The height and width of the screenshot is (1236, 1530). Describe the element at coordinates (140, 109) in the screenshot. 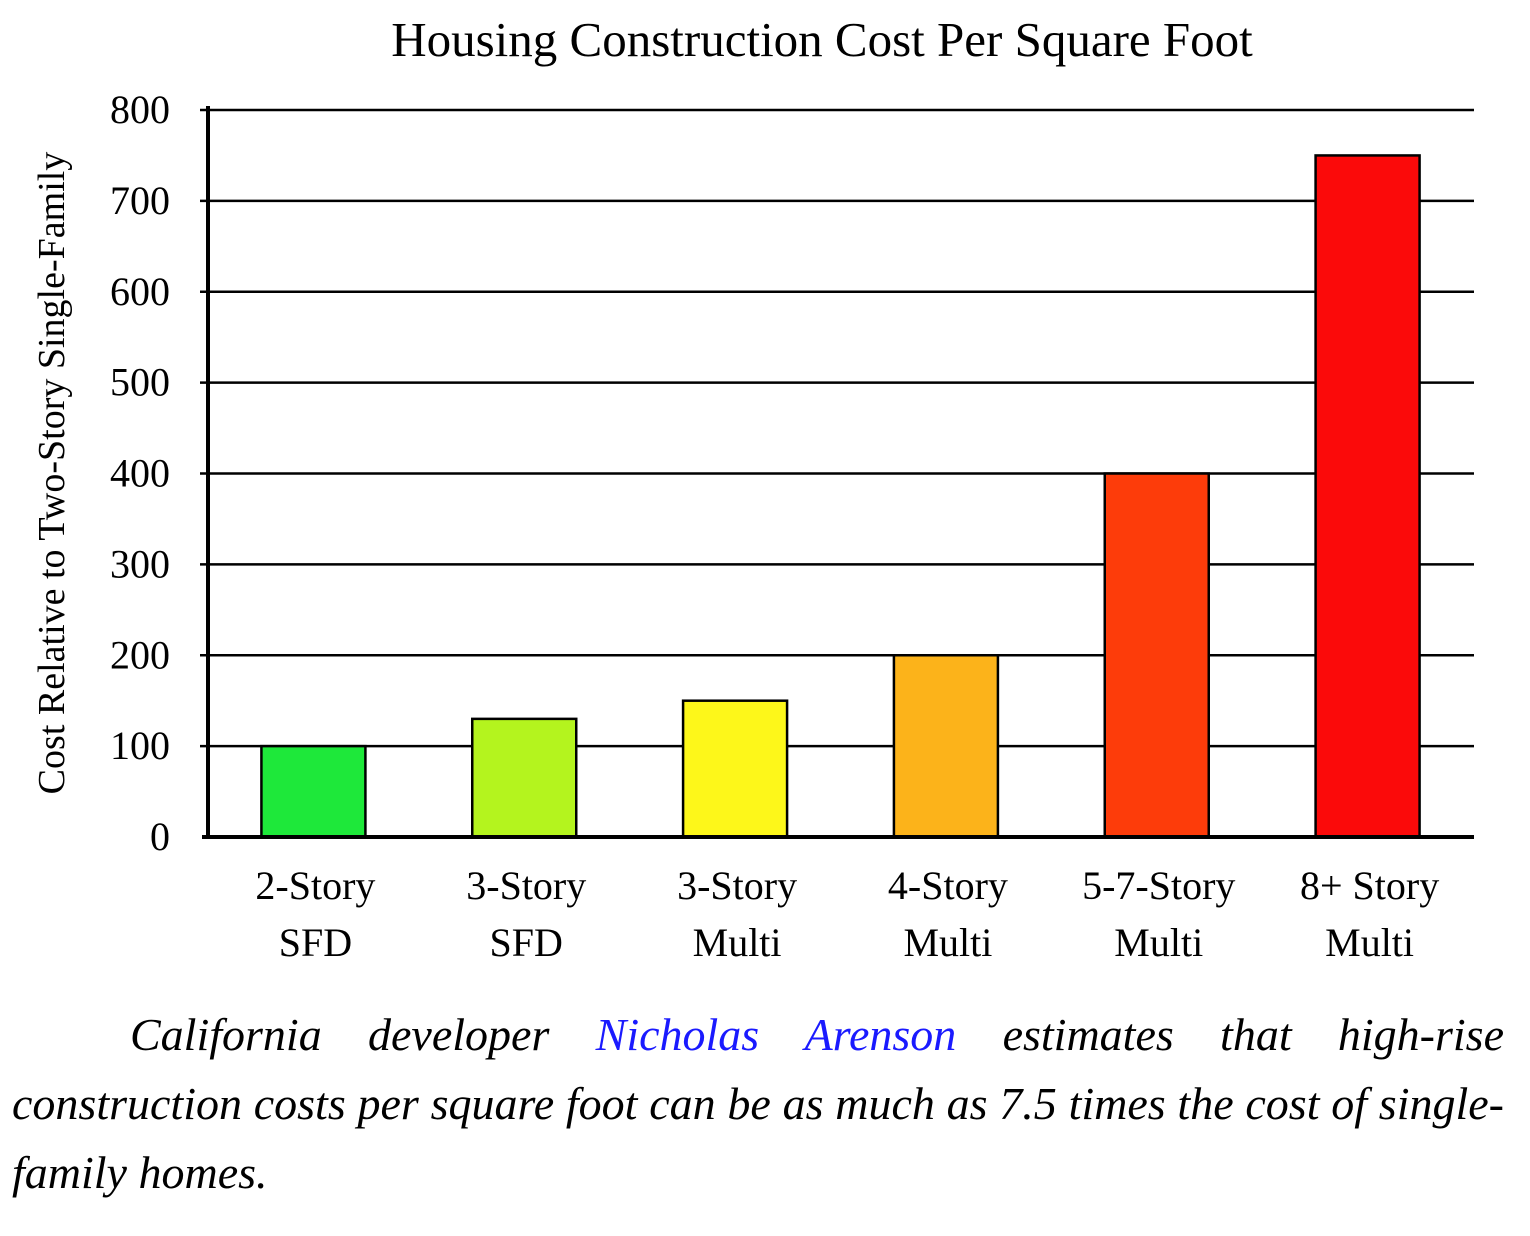

I see `y-tick-label: 800` at that location.